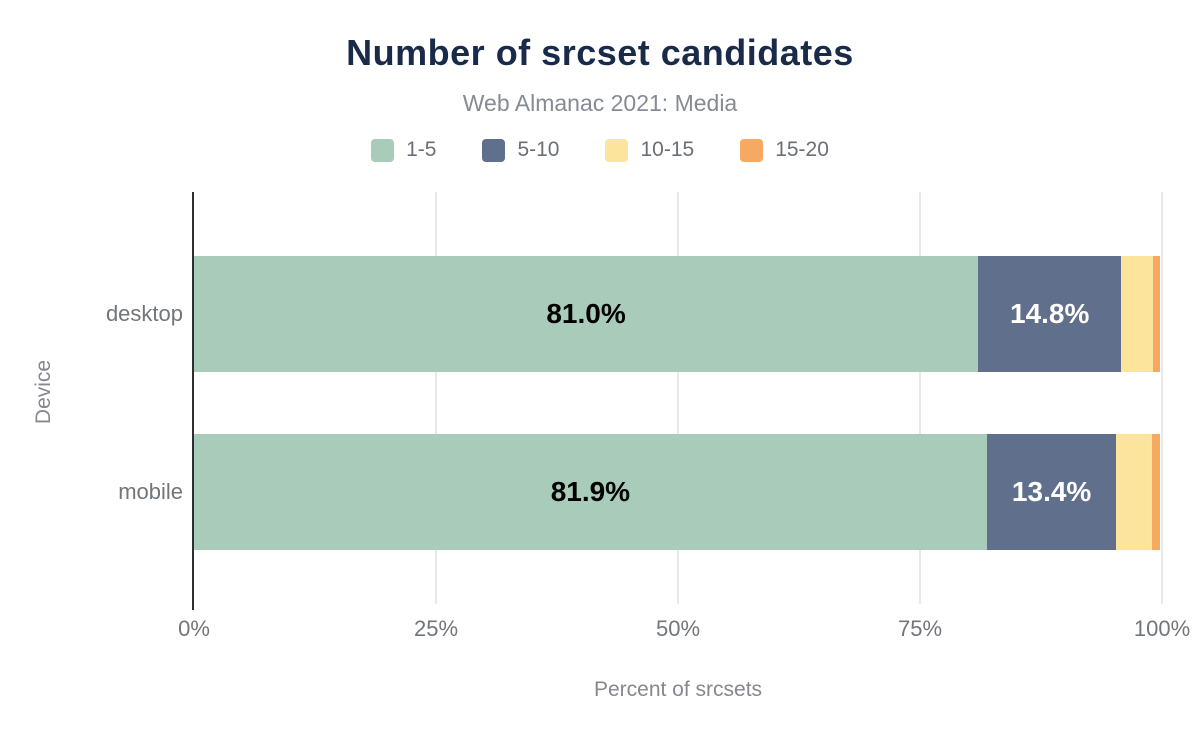  I want to click on bar-segment-label: 14.8%, so click(1050, 313).